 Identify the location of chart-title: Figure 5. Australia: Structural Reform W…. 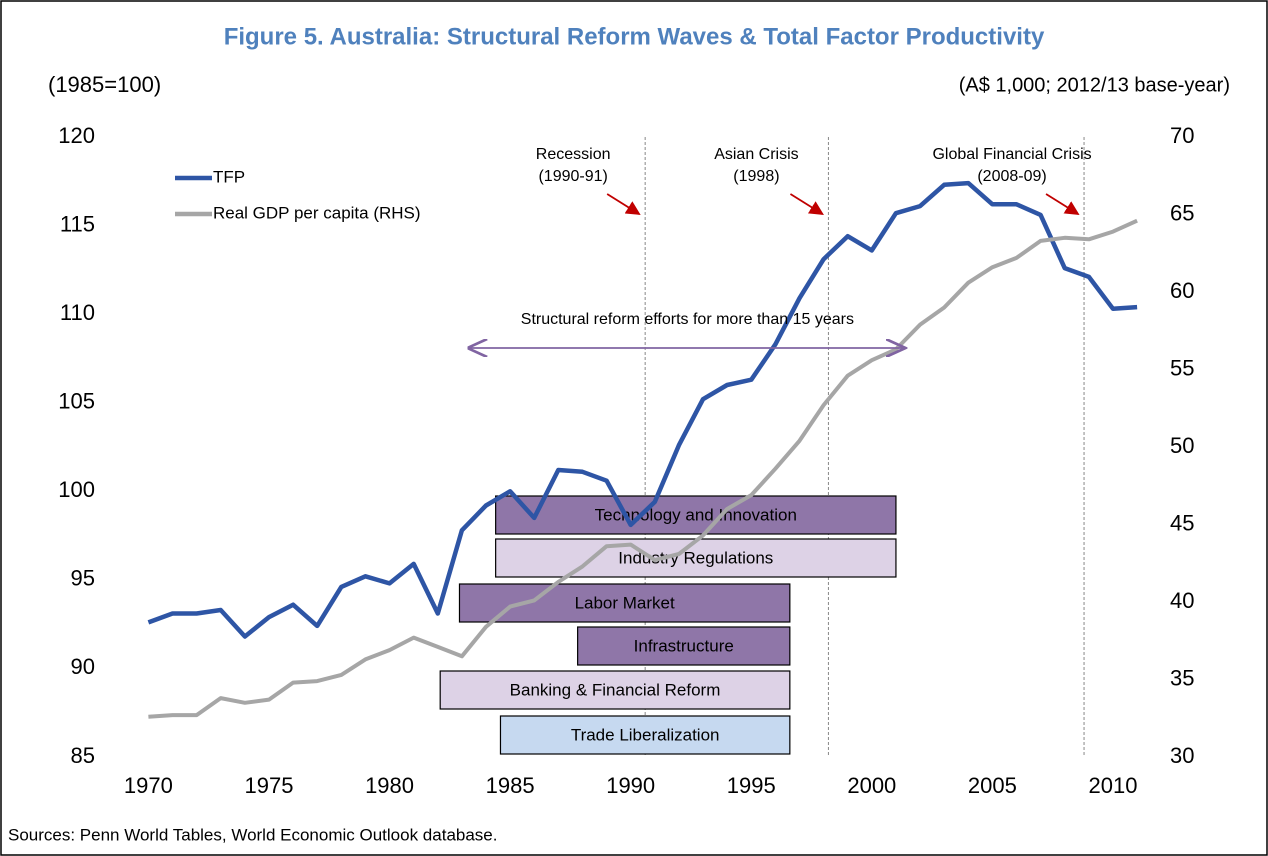
(634, 36).